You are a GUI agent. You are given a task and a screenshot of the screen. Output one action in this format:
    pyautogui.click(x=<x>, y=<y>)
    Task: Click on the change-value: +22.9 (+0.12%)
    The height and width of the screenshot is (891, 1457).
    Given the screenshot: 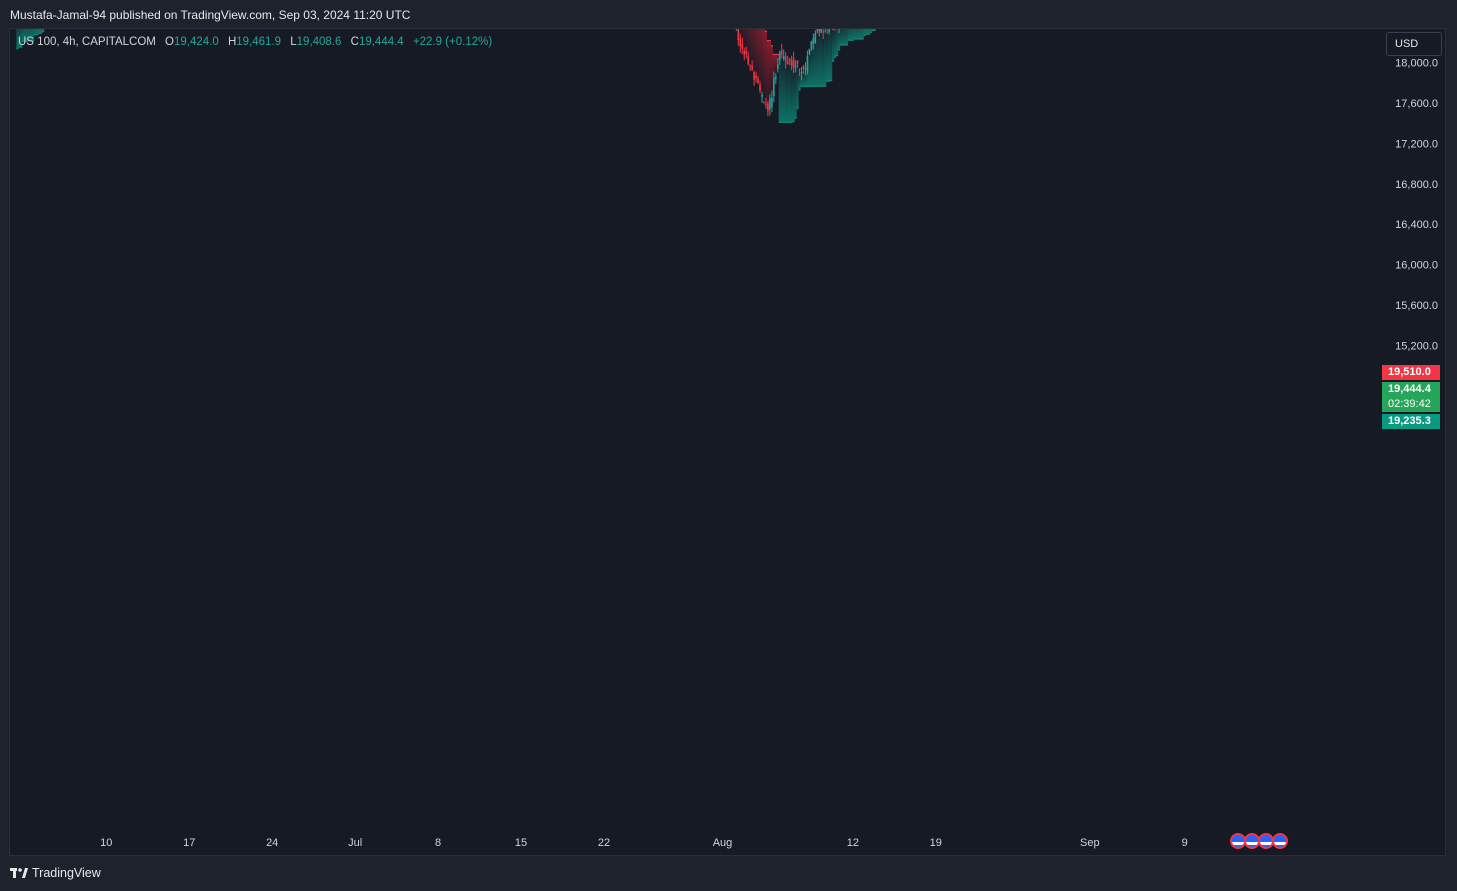 What is the action you would take?
    pyautogui.click(x=452, y=42)
    